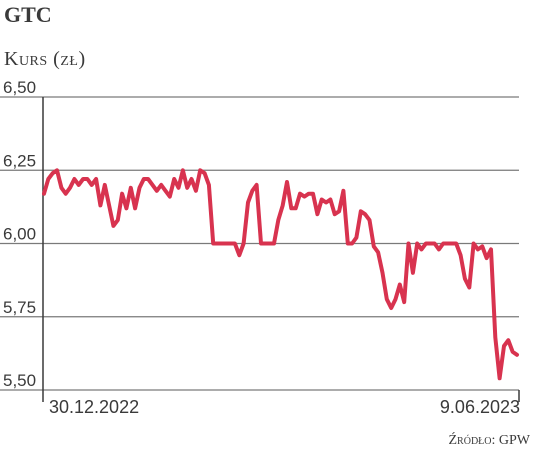 This screenshot has height=461, width=536. I want to click on y-tick-label: 6,25, so click(19, 160).